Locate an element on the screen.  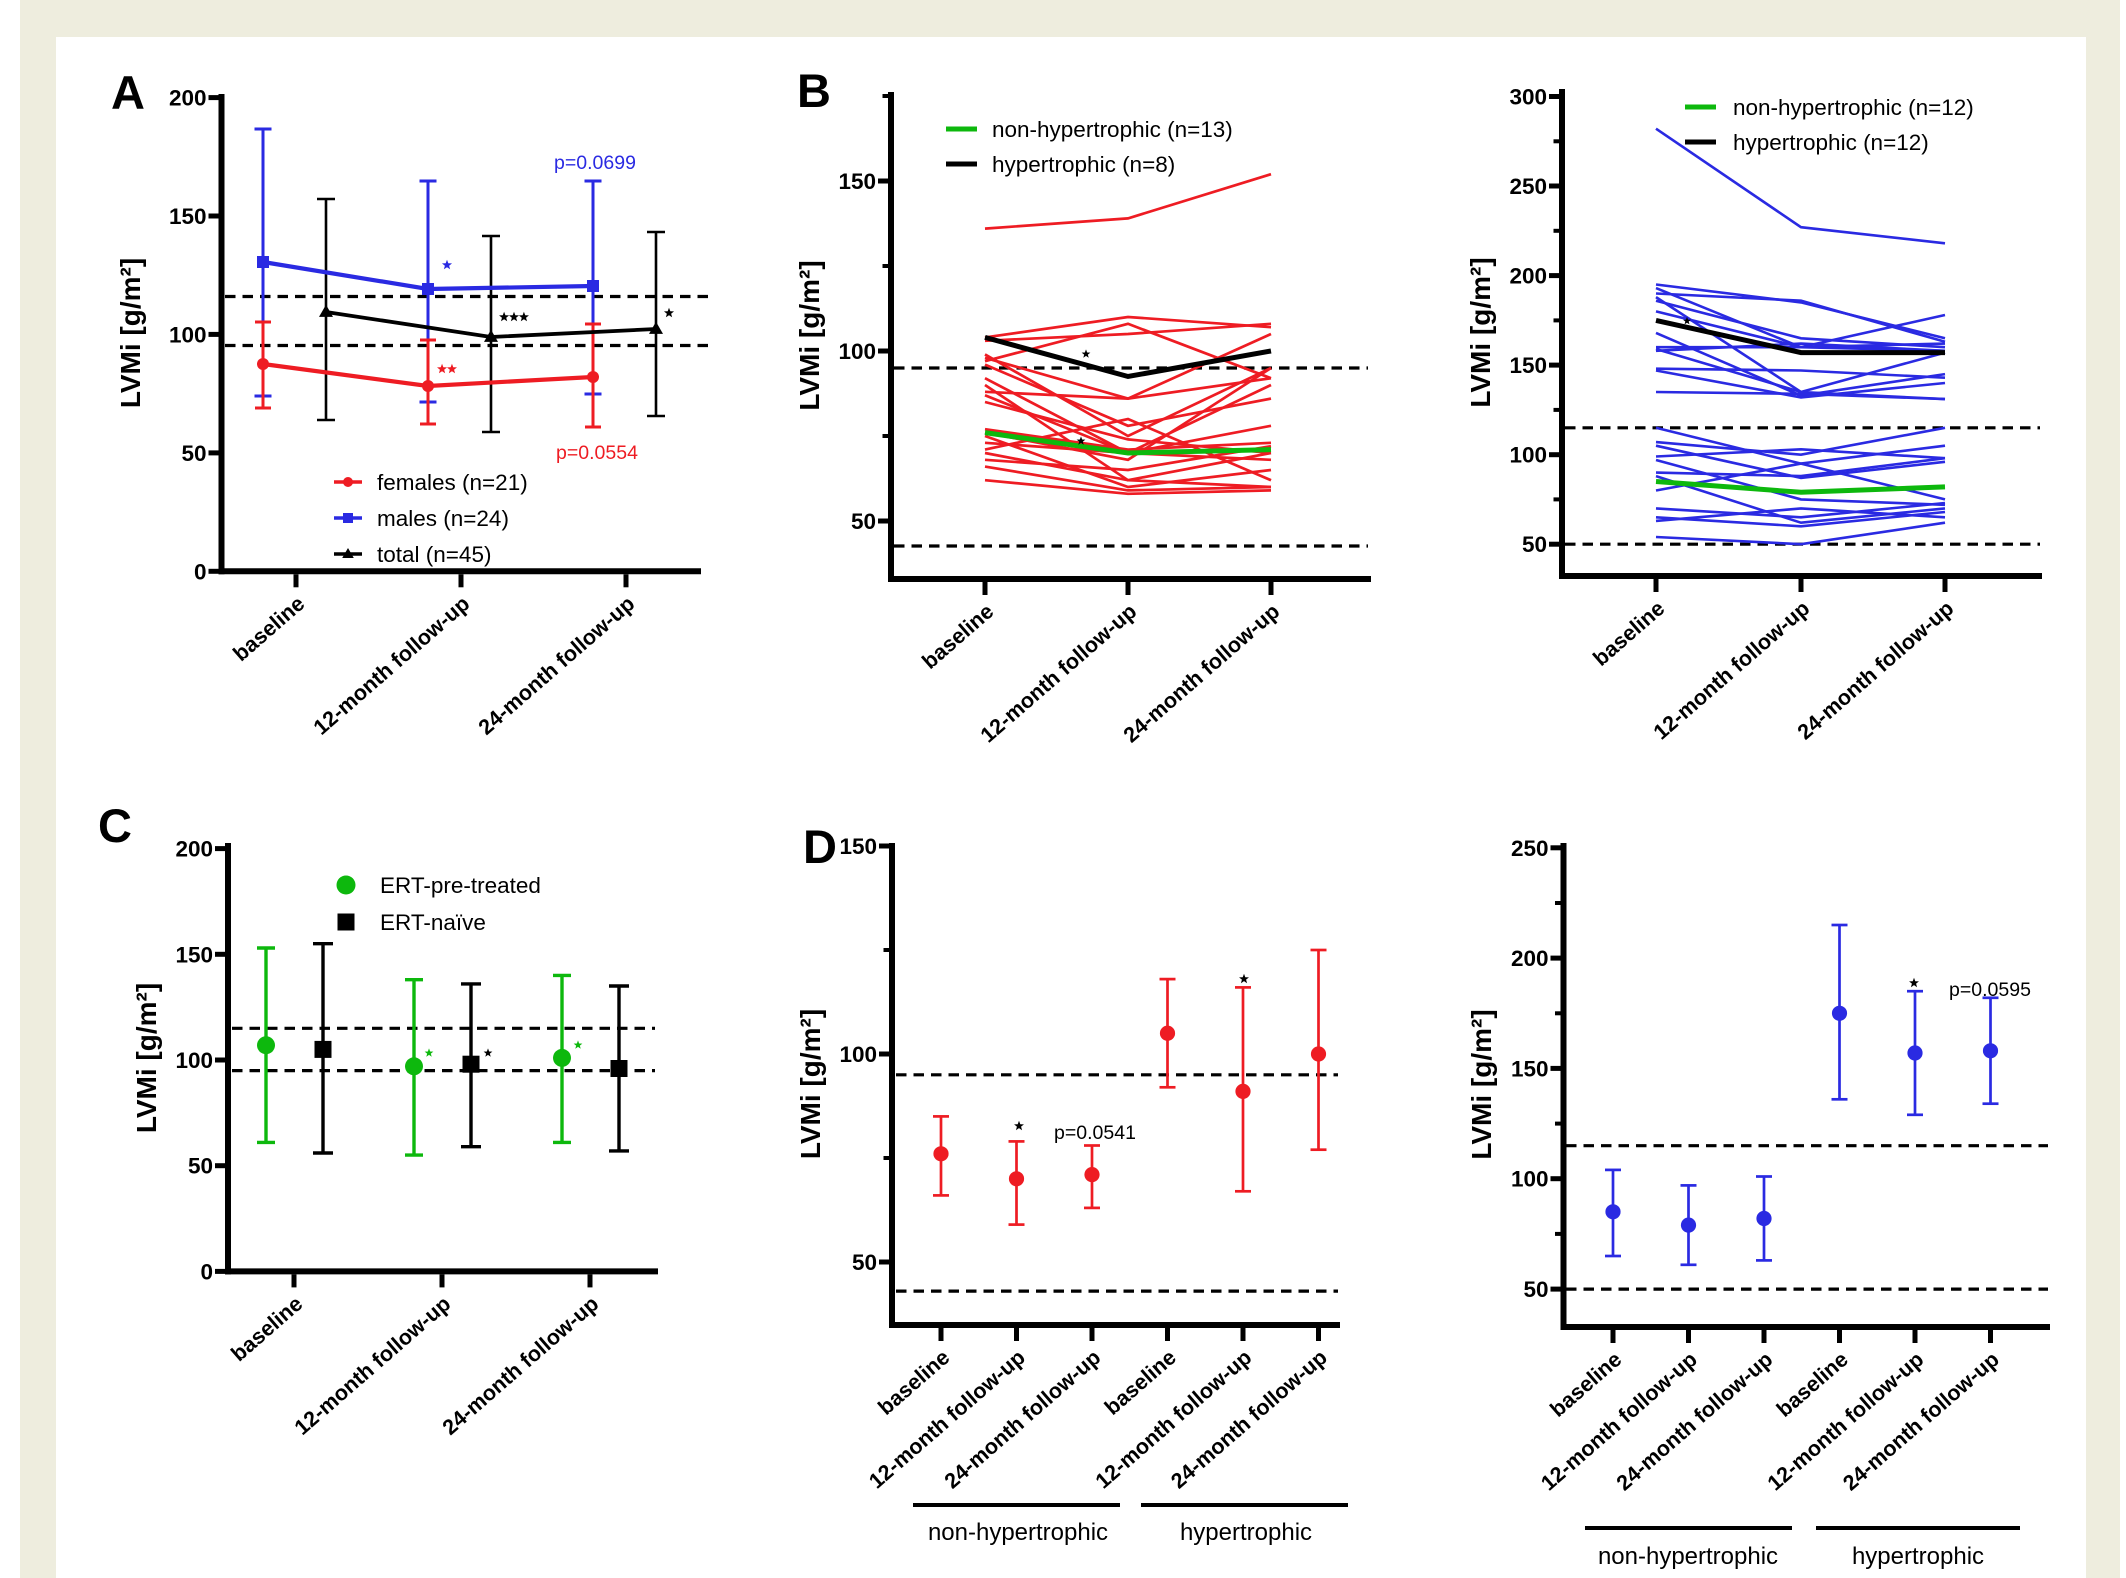
svg-text: C is located at coordinates (115, 825).